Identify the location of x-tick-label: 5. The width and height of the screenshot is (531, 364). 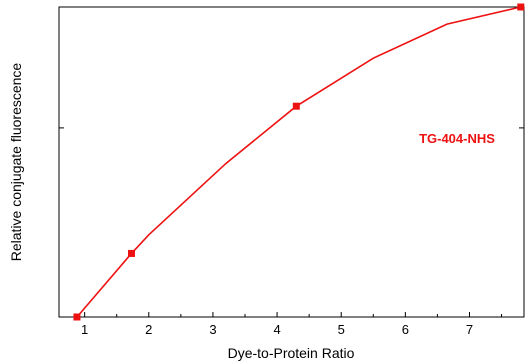
(341, 329).